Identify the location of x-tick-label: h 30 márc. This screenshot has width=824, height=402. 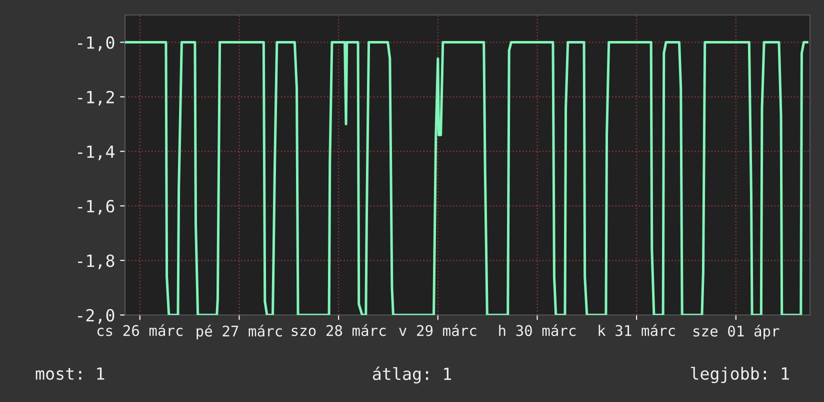
(537, 330).